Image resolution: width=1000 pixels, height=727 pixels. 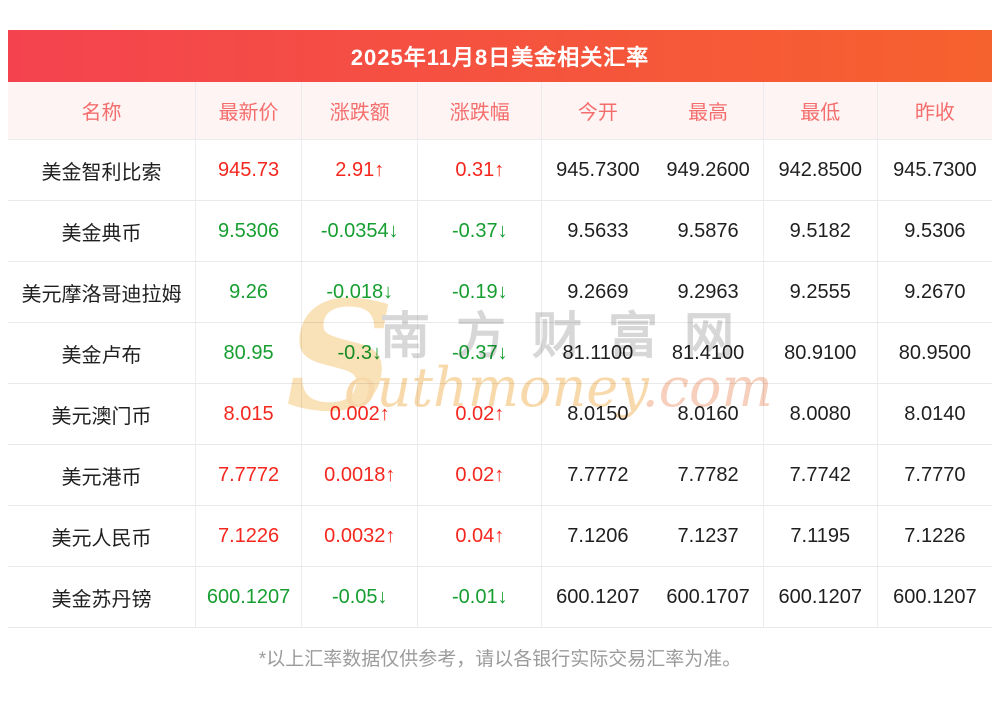 What do you see at coordinates (249, 231) in the screenshot?
I see `cell-latest-price: 9.5306` at bounding box center [249, 231].